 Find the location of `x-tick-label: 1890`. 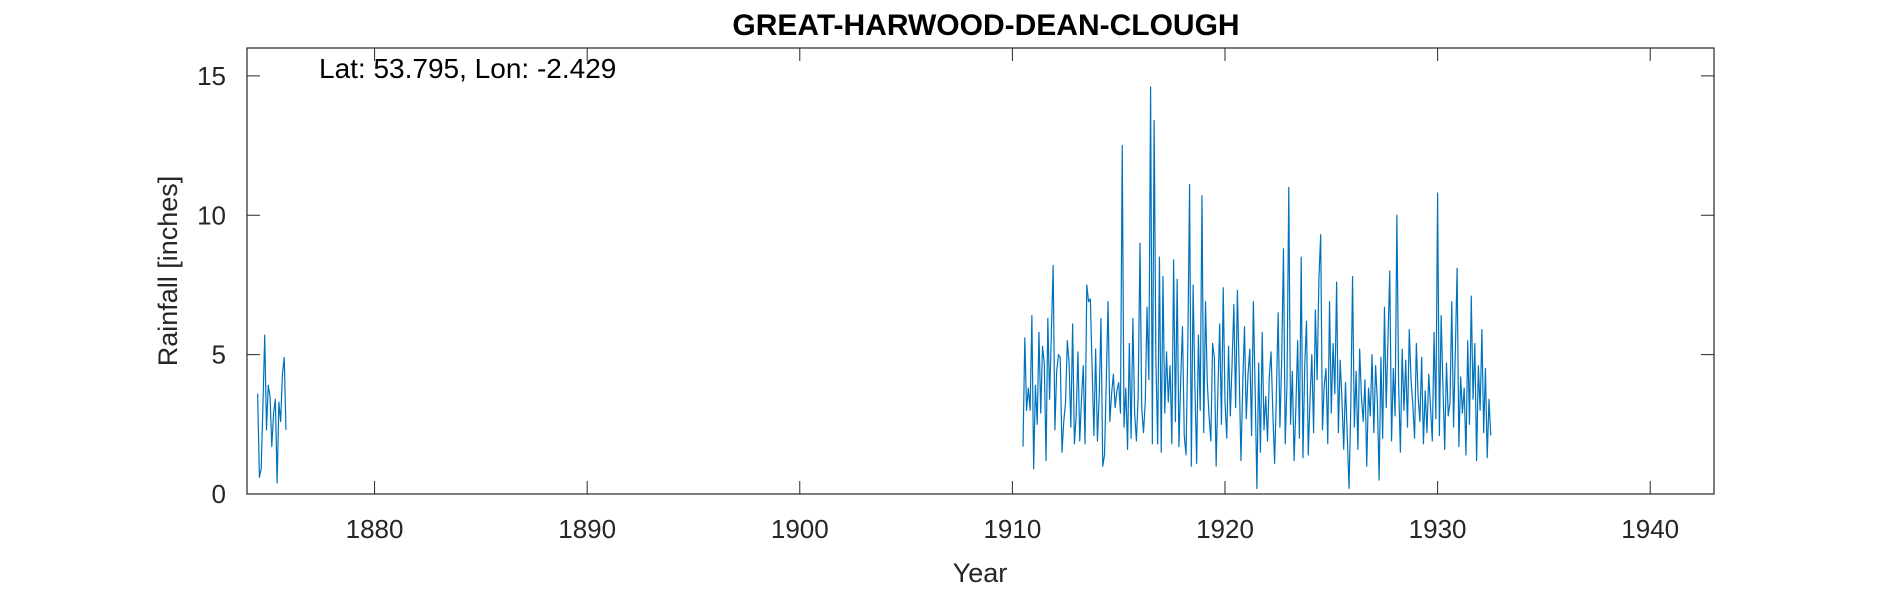

x-tick-label: 1890 is located at coordinates (587, 529).